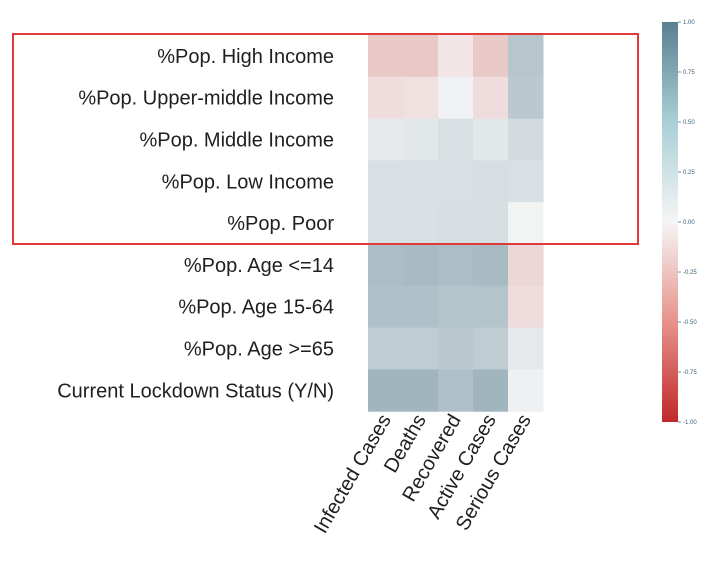 This screenshot has height=570, width=726. Describe the element at coordinates (259, 350) in the screenshot. I see `row-label: %Pop. Age >=65` at that location.